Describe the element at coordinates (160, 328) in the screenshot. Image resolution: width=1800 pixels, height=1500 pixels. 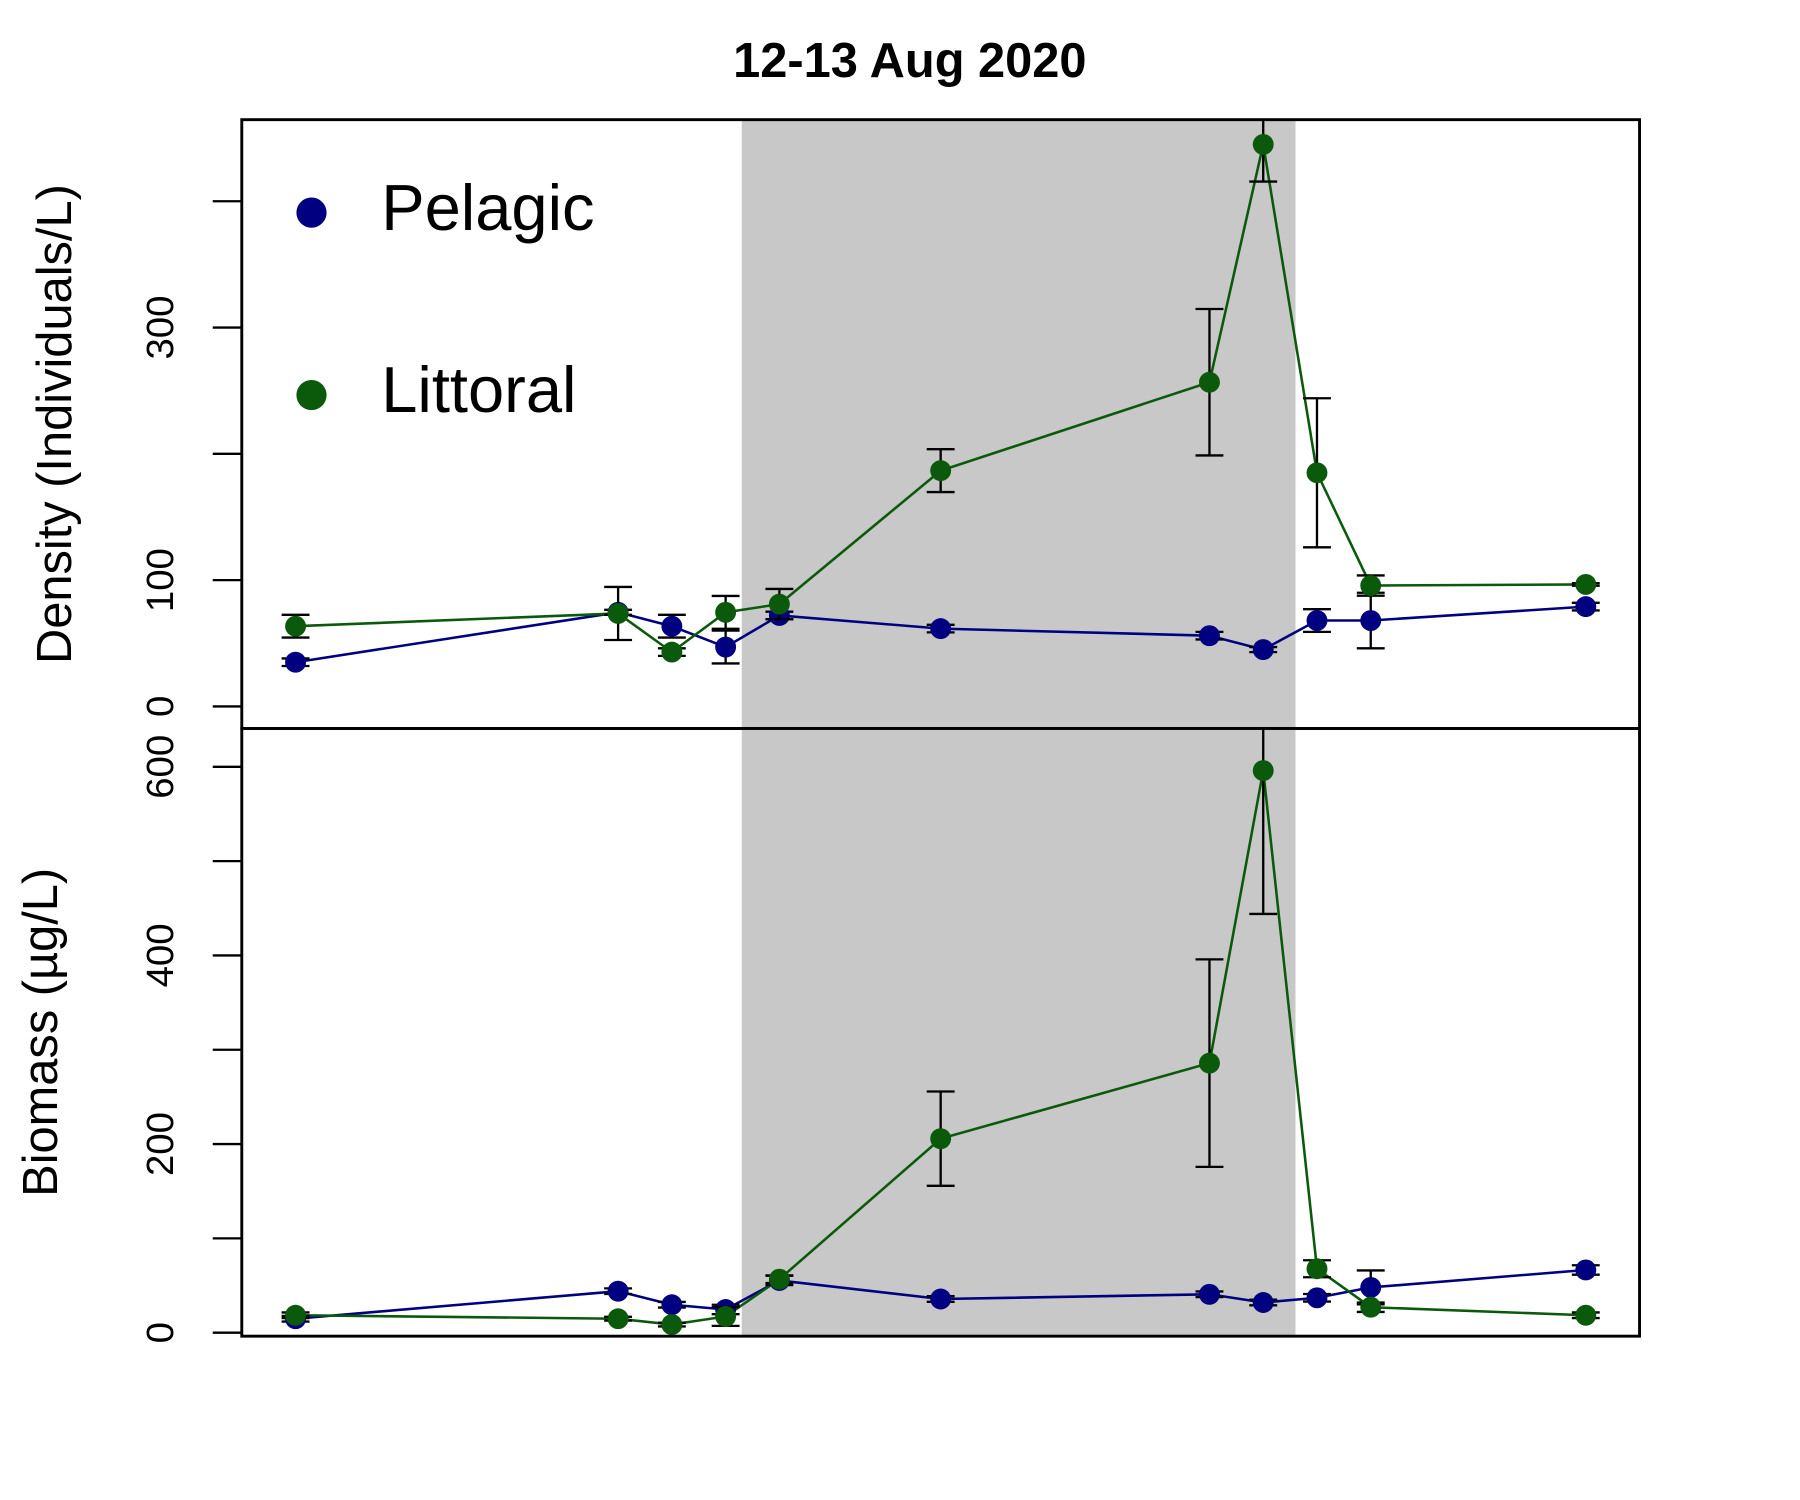
I see `y-tick-label: 300` at that location.